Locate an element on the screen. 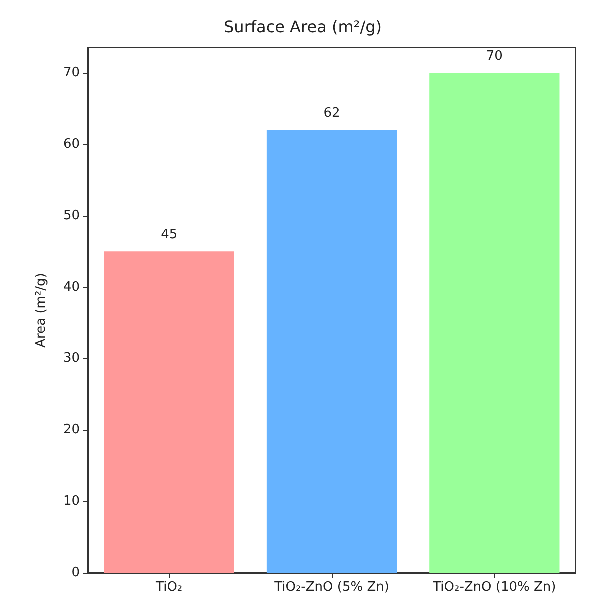 The image size is (608, 611). y-tick-label: 40 is located at coordinates (71, 287).